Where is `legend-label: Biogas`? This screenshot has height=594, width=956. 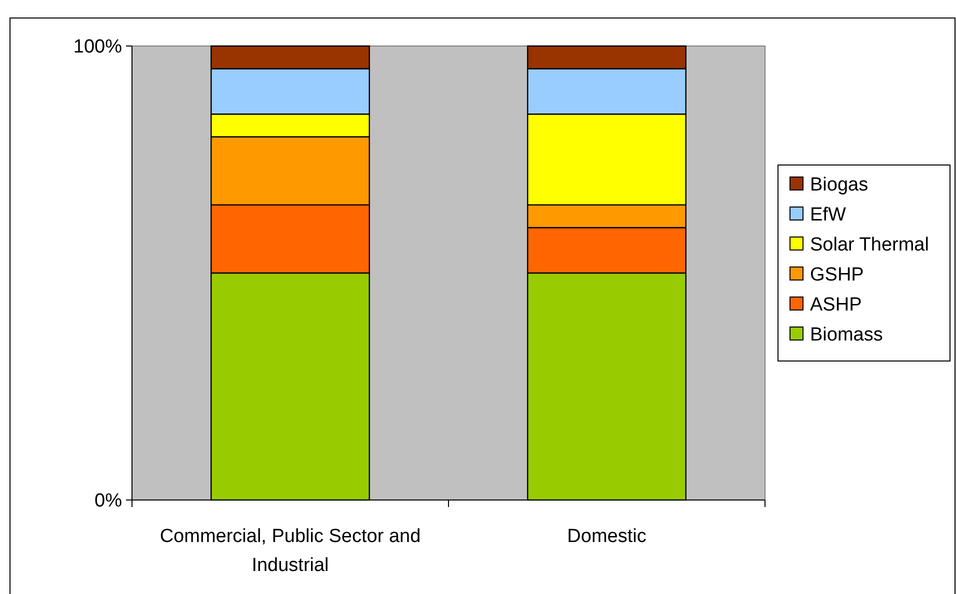
legend-label: Biogas is located at coordinates (839, 185).